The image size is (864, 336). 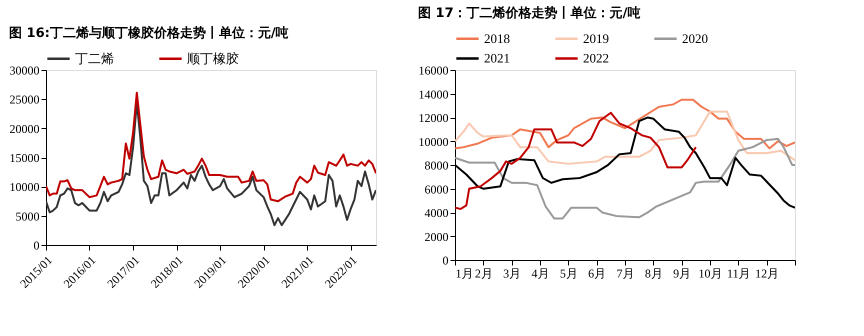 What do you see at coordinates (149, 33) in the screenshot?
I see `chart-title: 图 16:丁二烯与顺丁橡胶价格走势丨单位：元/吨` at bounding box center [149, 33].